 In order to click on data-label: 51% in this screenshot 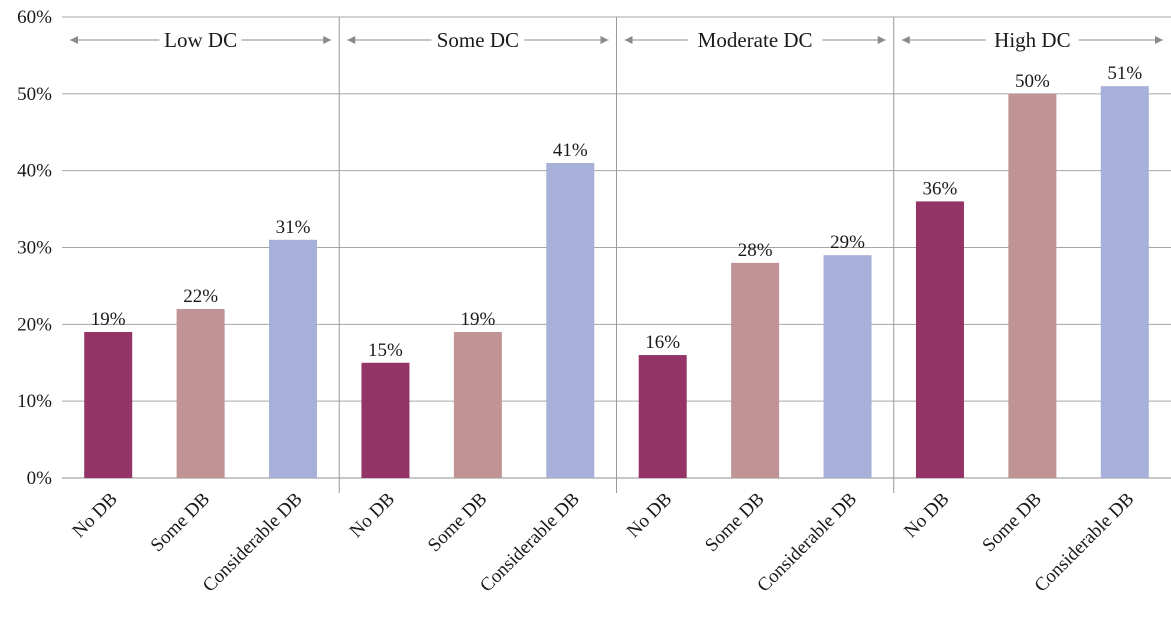, I will do `click(1124, 73)`.